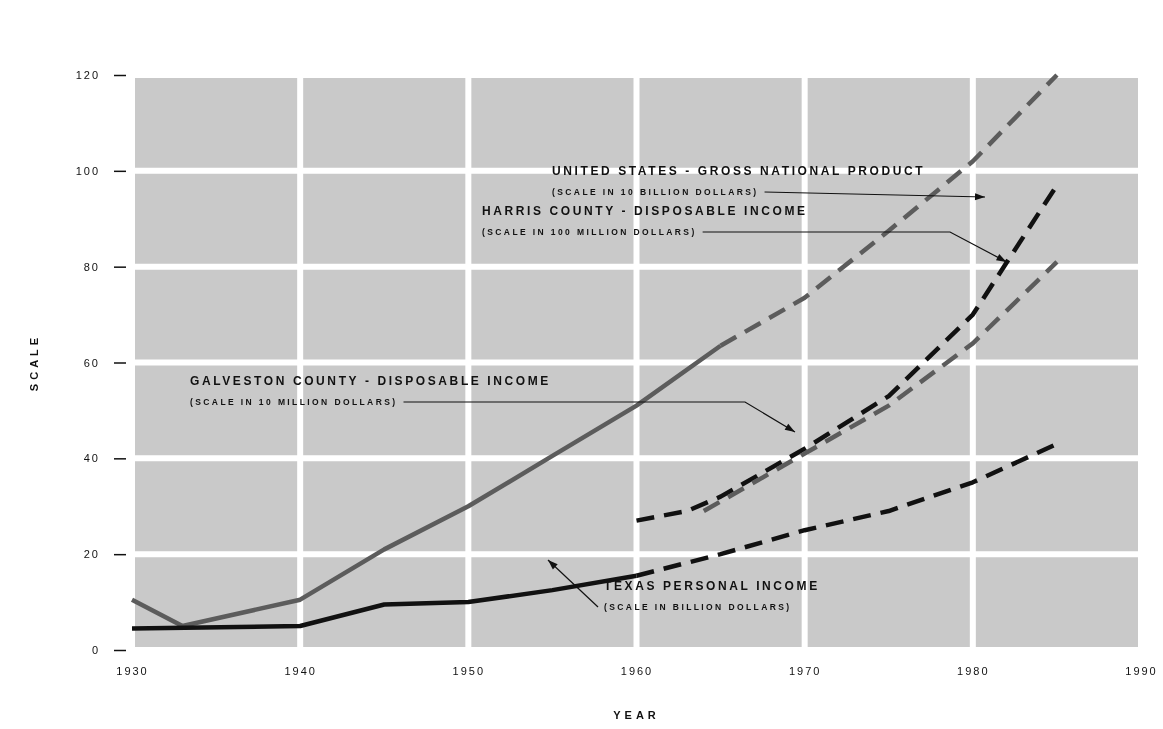  I want to click on x-tick-label: 1990, so click(1141, 670).